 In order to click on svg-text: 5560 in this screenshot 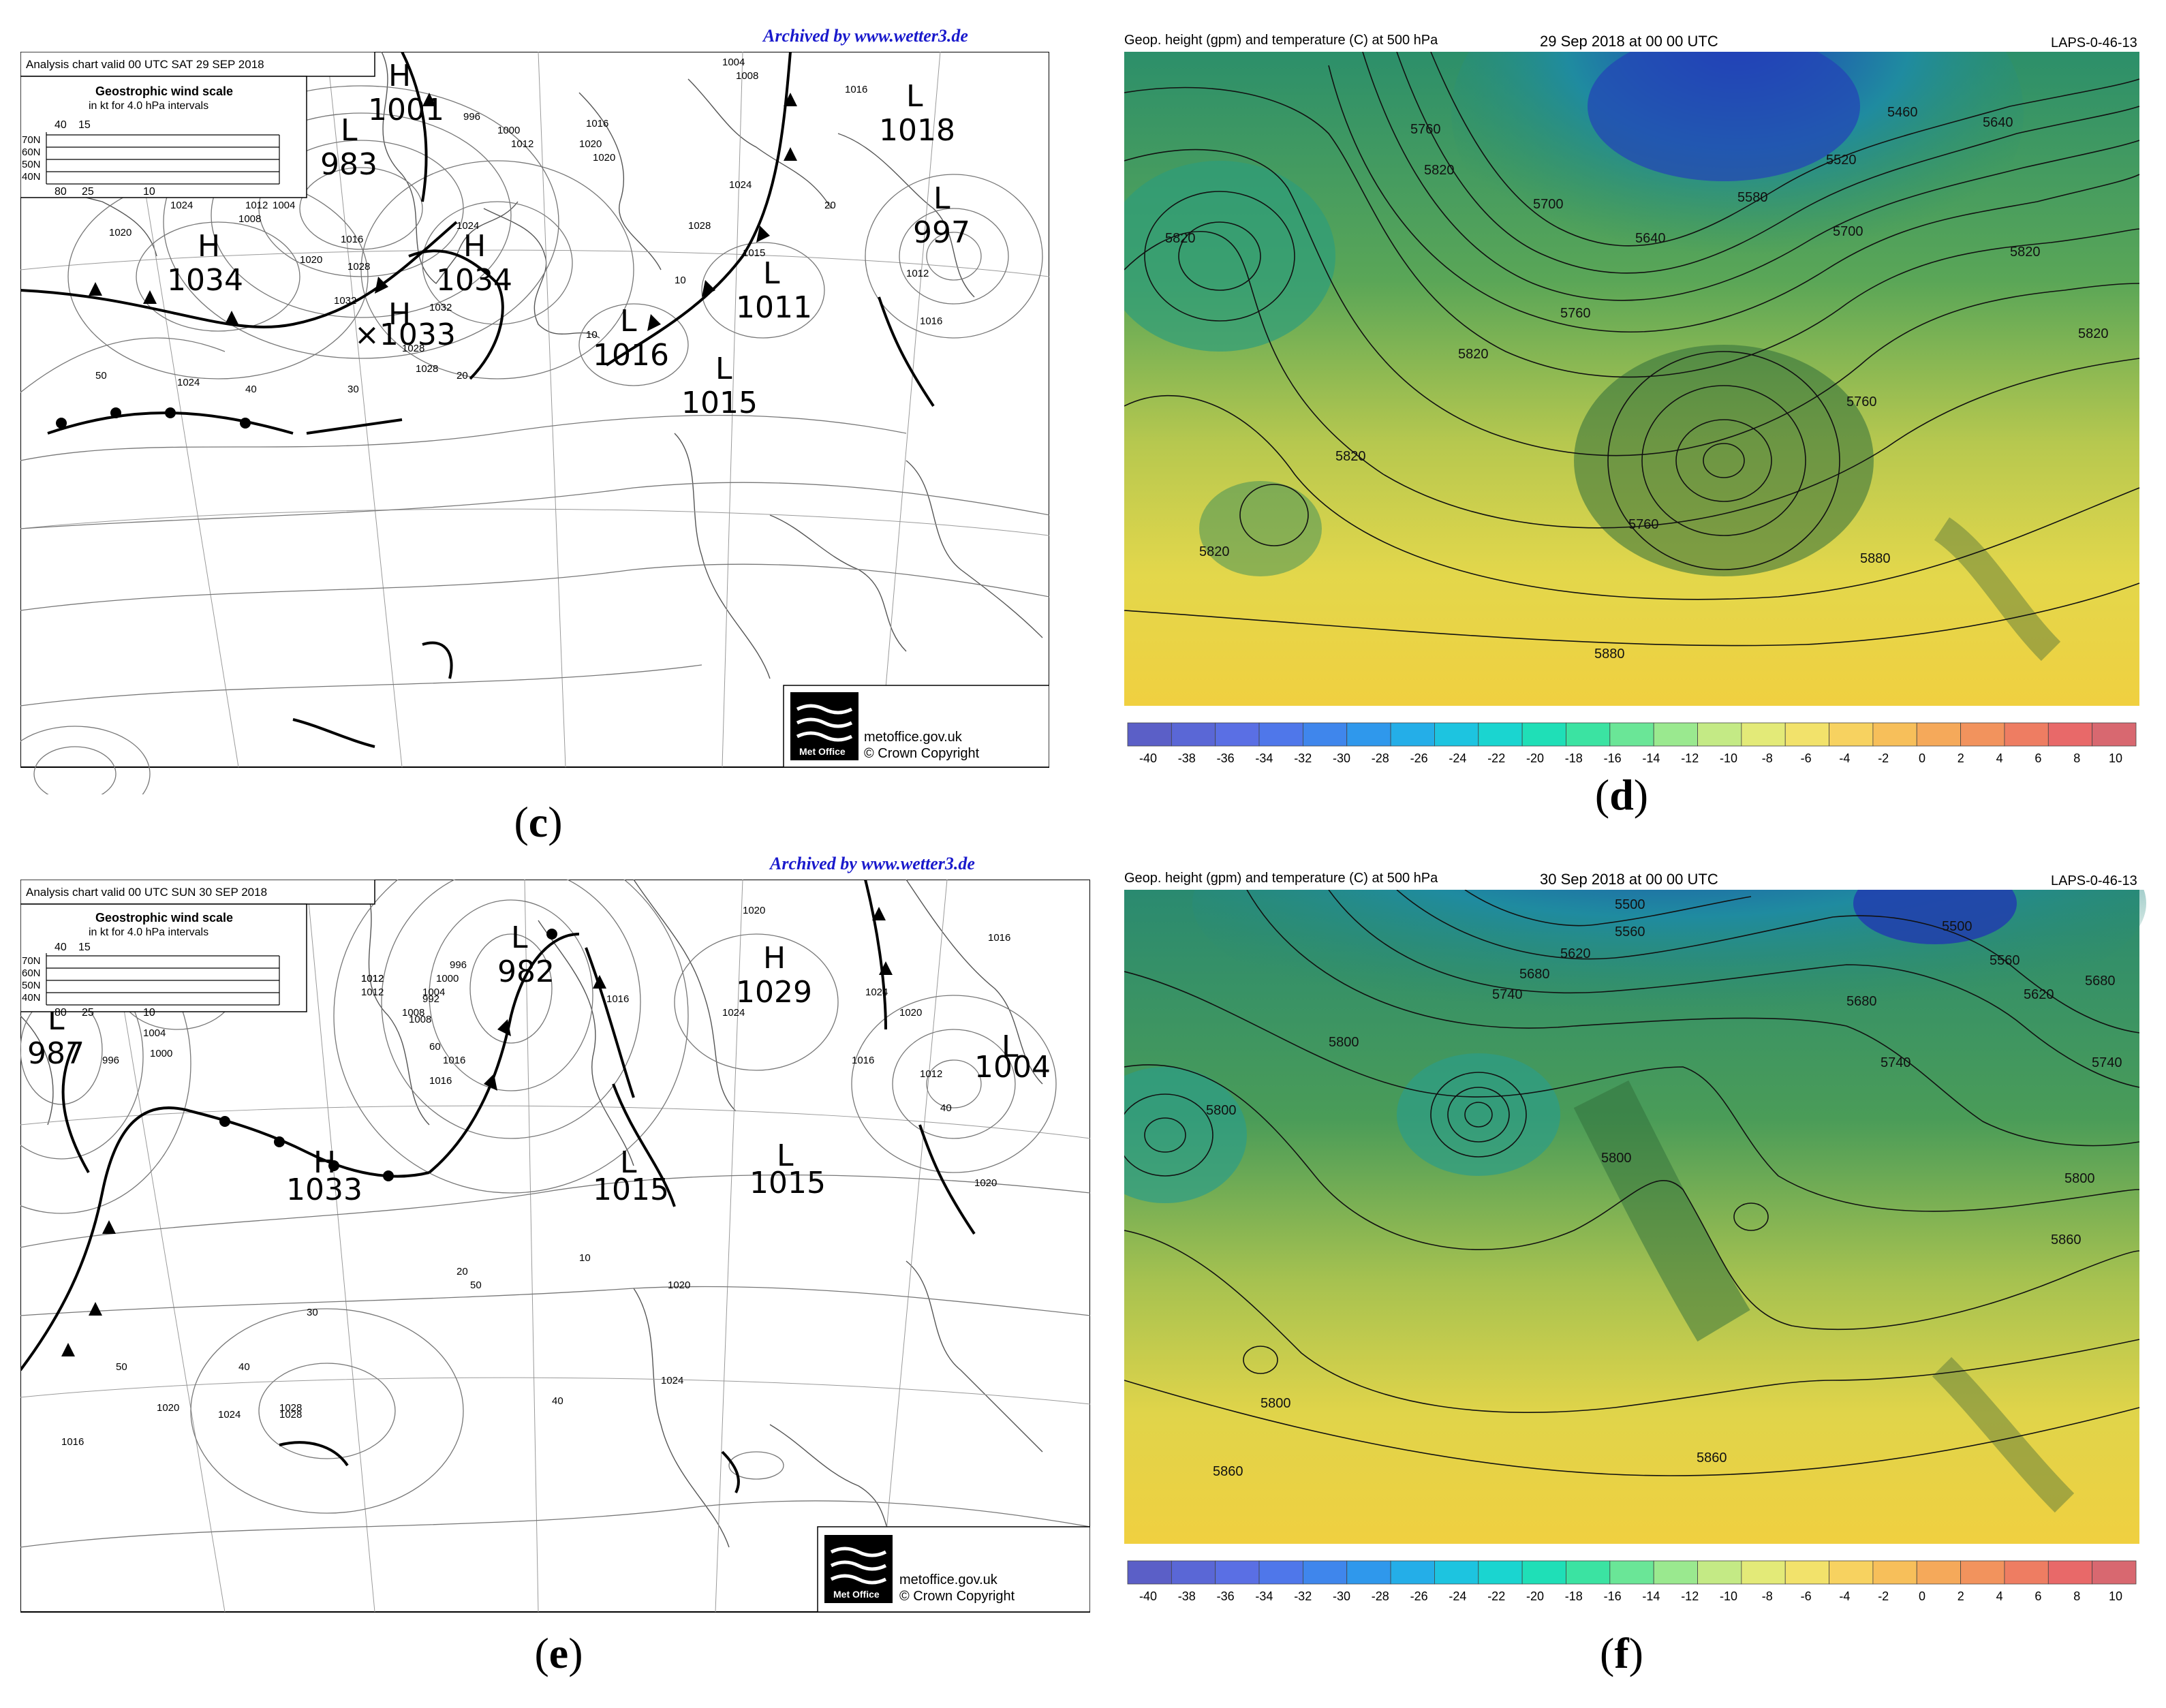, I will do `click(1630, 933)`.